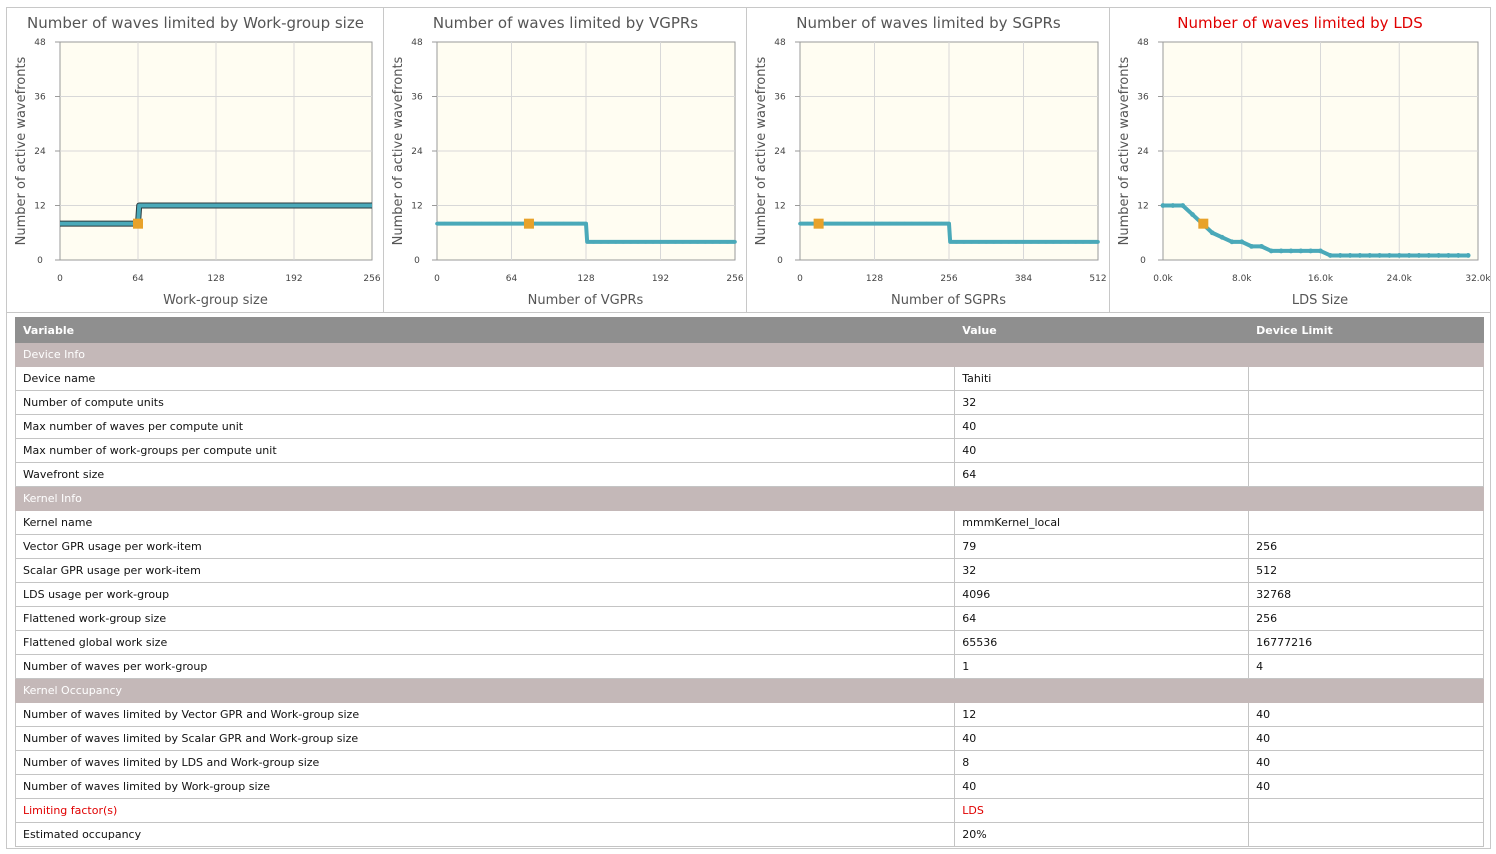 The height and width of the screenshot is (854, 1496). Describe the element at coordinates (1097, 279) in the screenshot. I see `x-tick-label: 512` at that location.